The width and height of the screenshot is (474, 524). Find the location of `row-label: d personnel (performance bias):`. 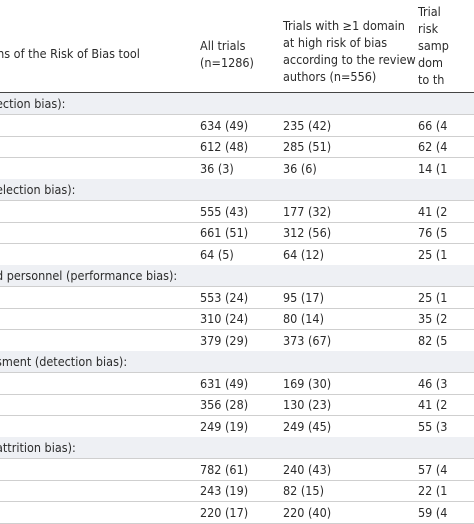

row-label: d personnel (performance bias): is located at coordinates (89, 275).